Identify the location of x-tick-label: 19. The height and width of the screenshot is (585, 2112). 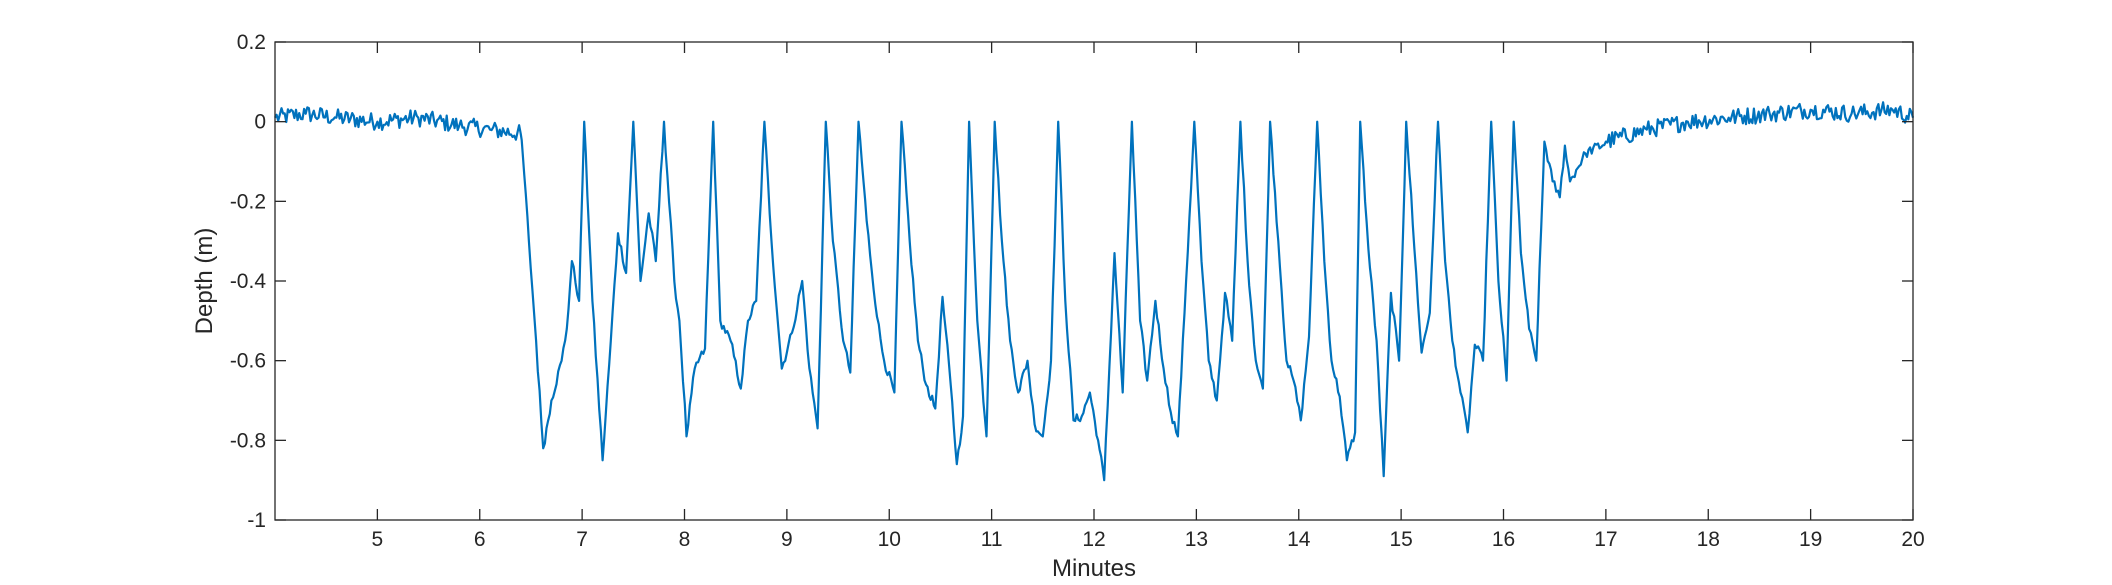
(1810, 539).